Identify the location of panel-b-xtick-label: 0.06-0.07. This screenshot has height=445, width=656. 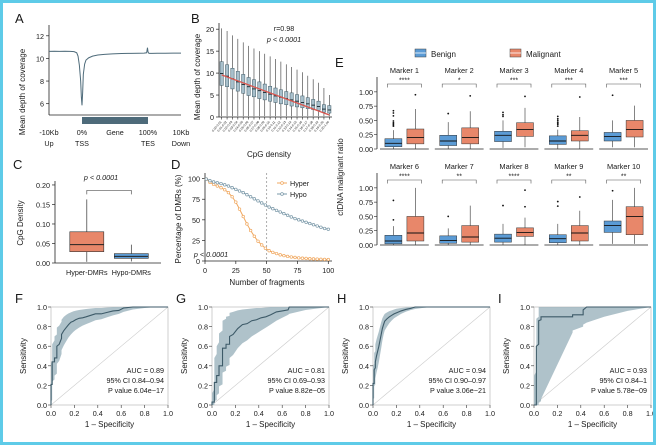
(249, 126).